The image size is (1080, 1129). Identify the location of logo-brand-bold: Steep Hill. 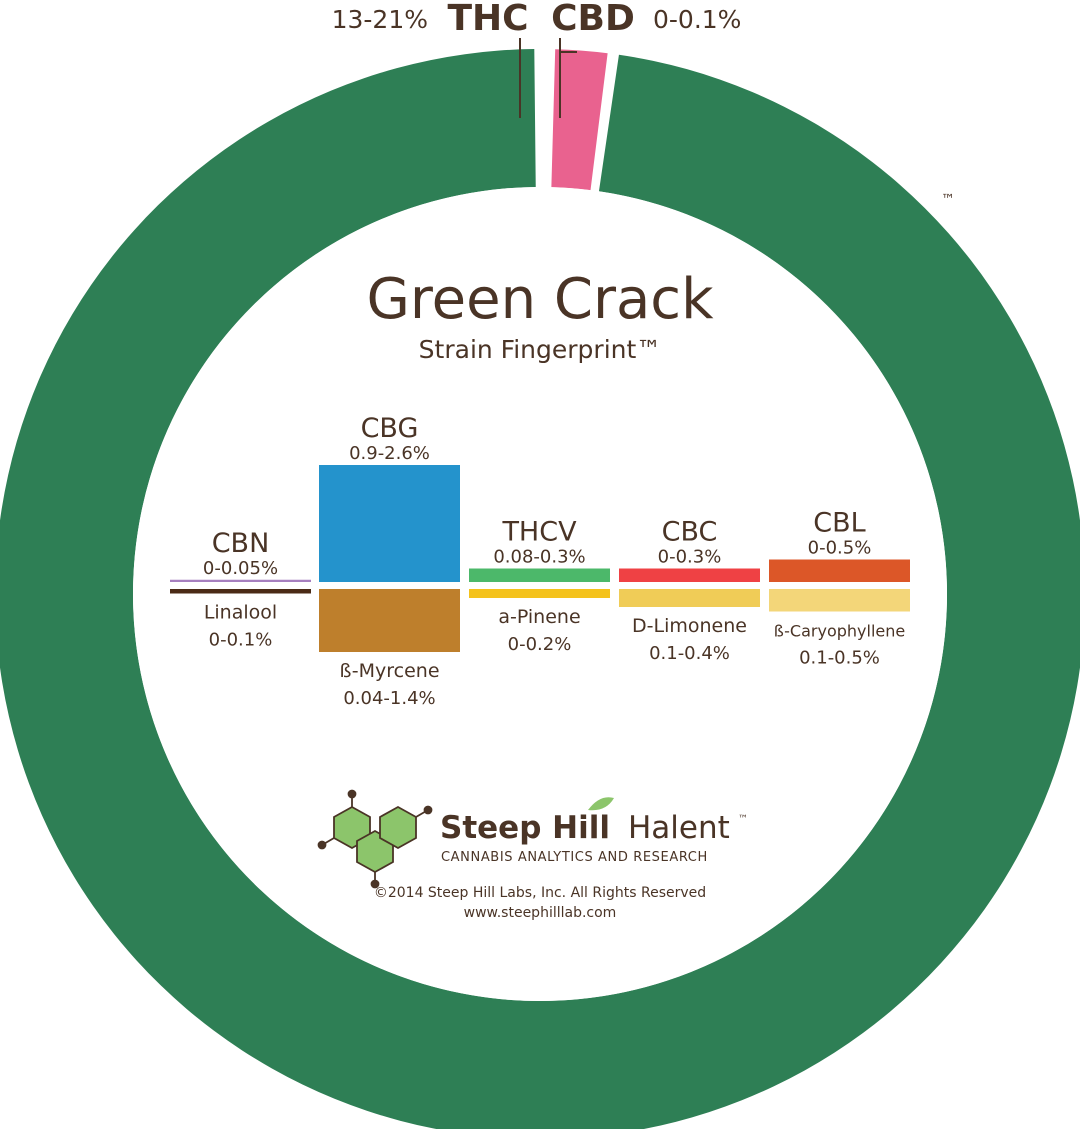
(525, 828).